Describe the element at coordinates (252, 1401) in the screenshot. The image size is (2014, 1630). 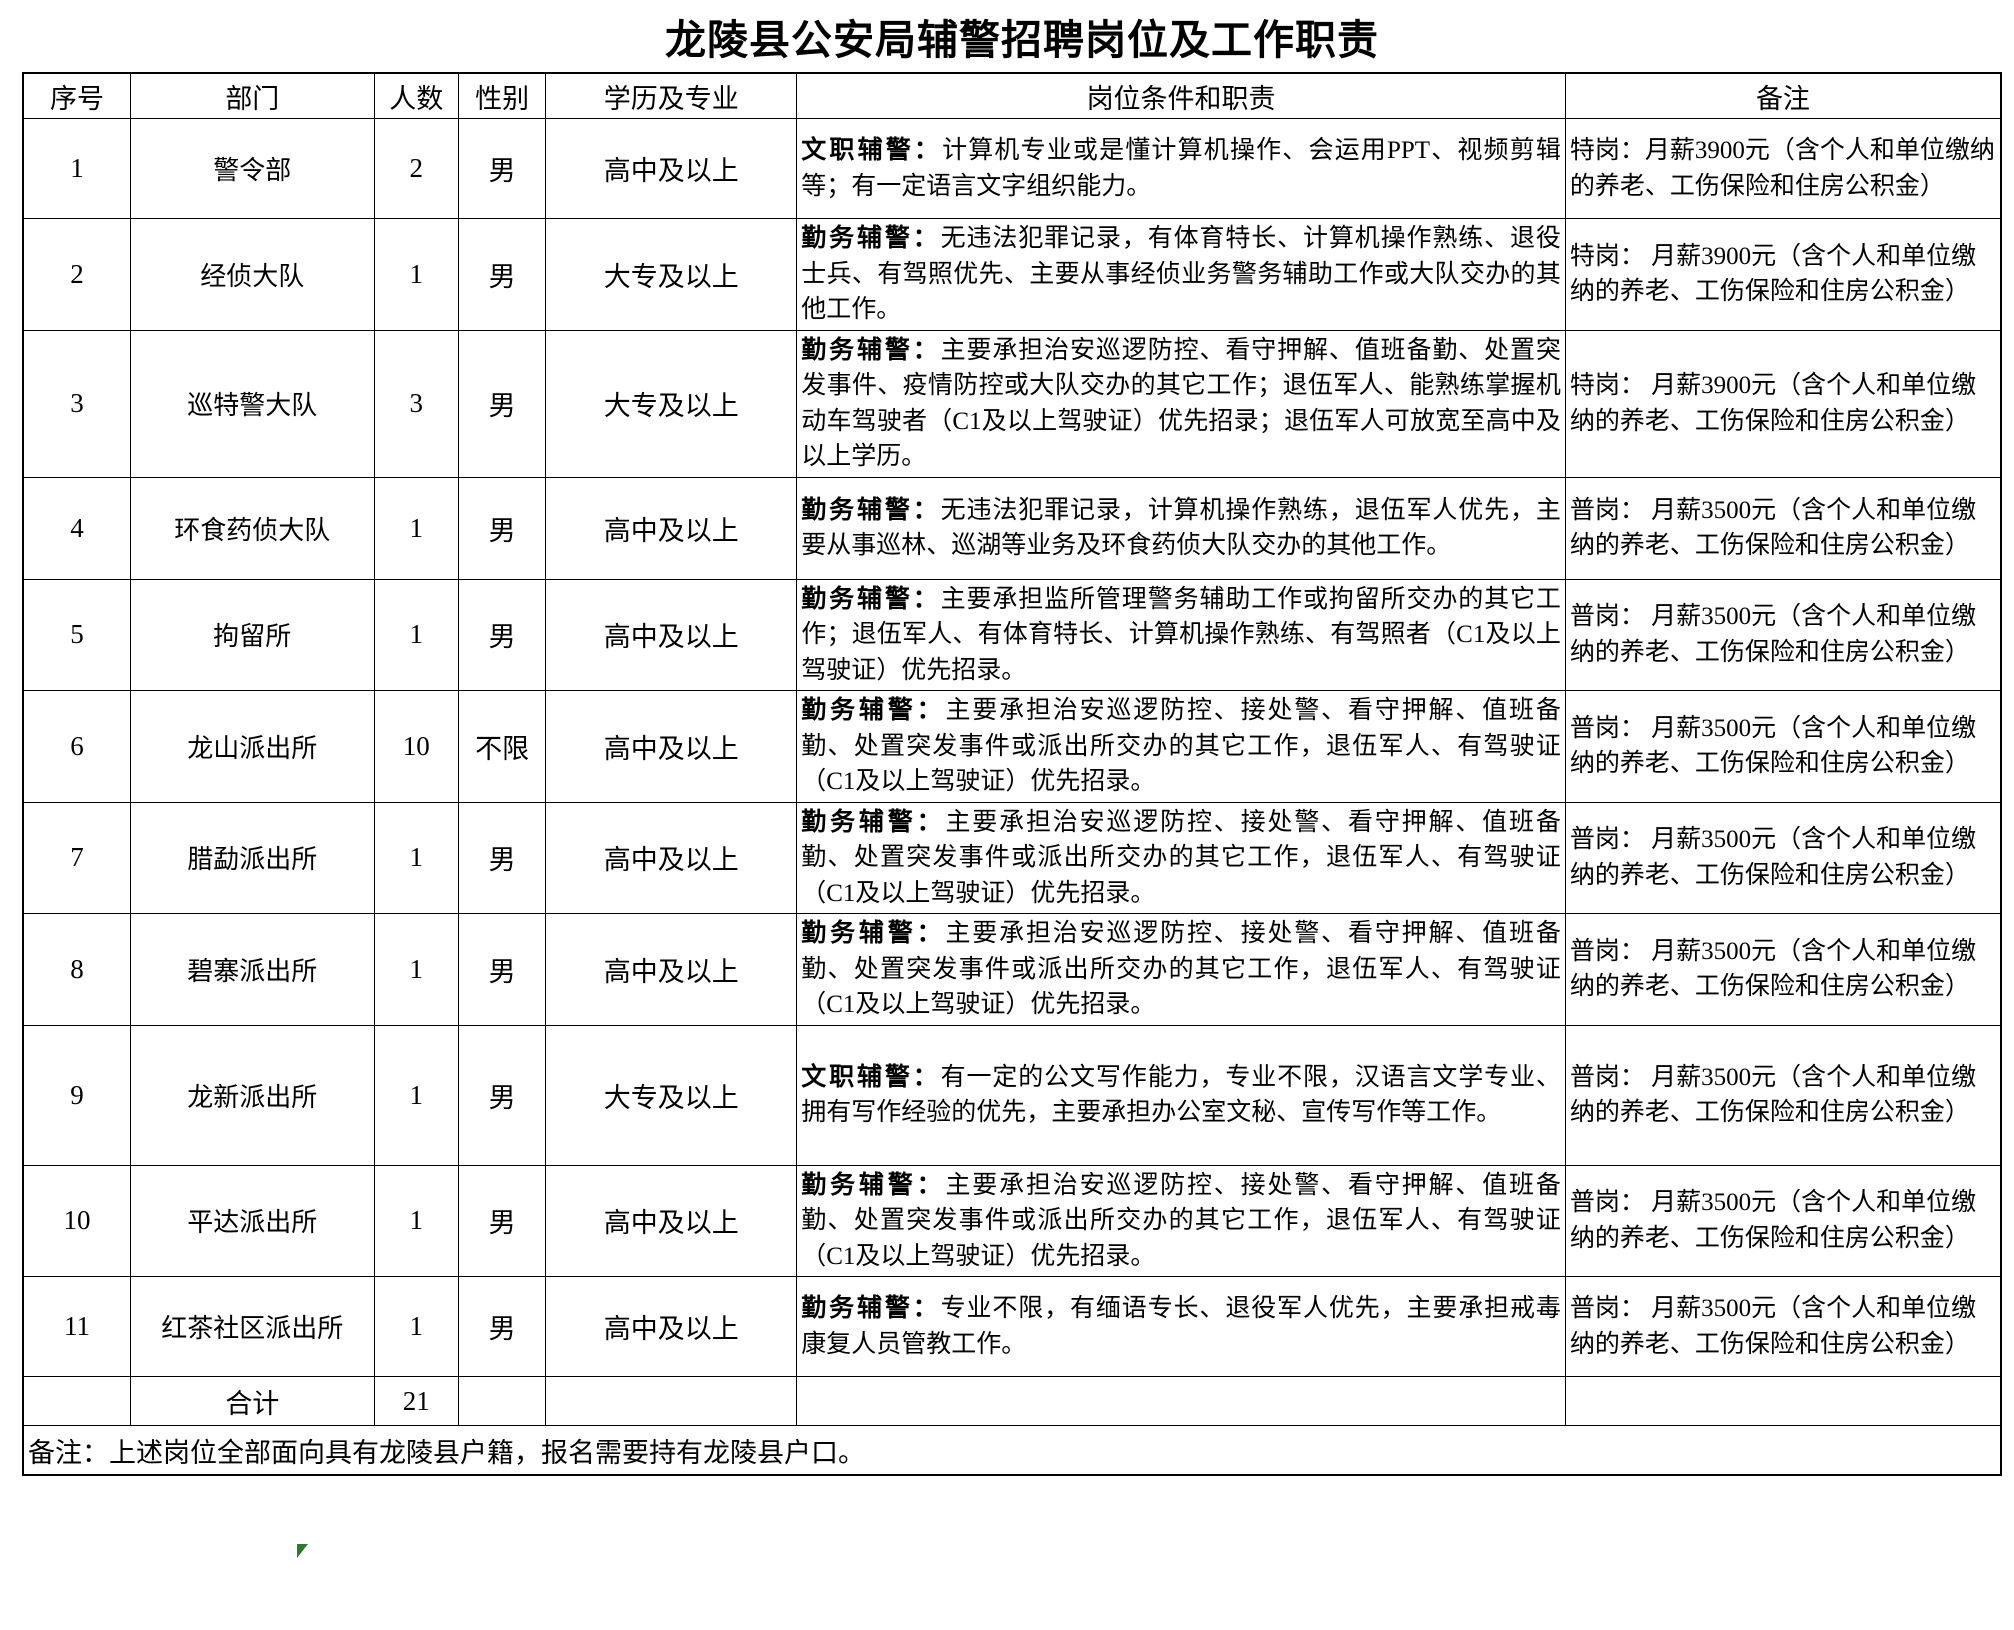
I see `total-label: 合计` at that location.